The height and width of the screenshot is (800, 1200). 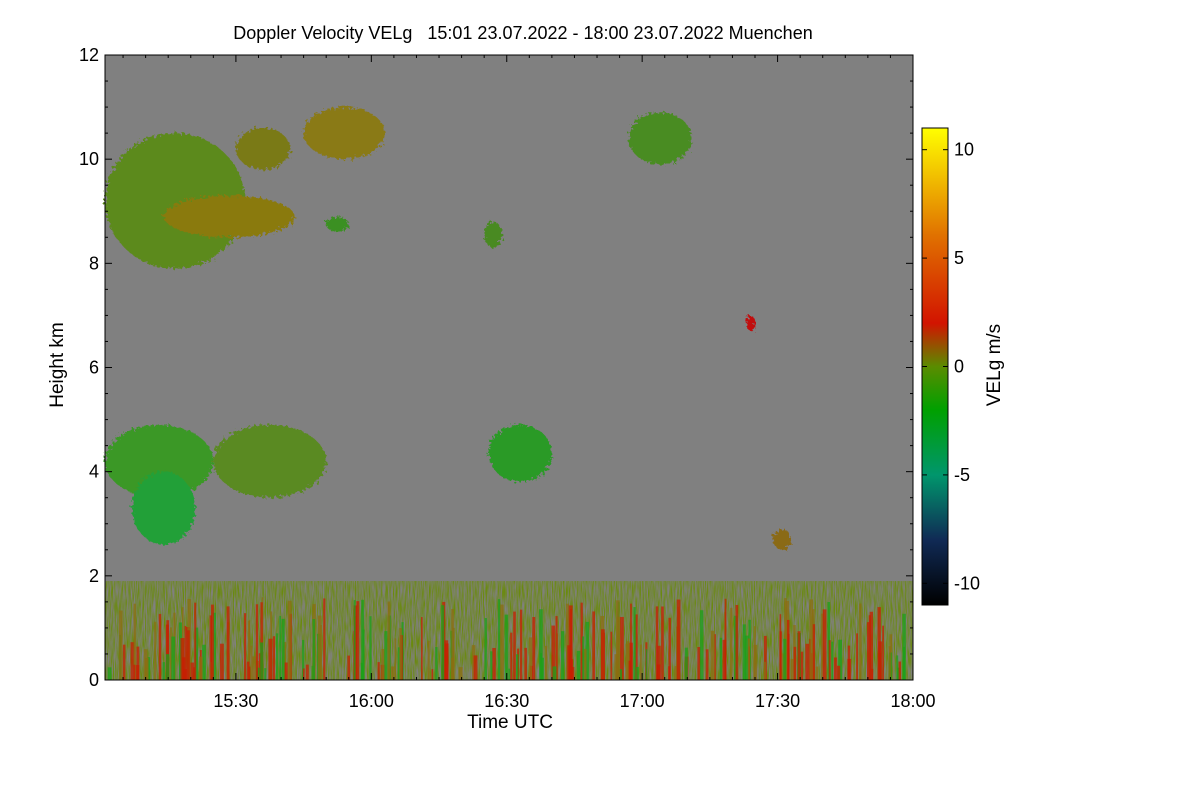 I want to click on x-tick-label-4: 17:30, so click(x=777, y=701).